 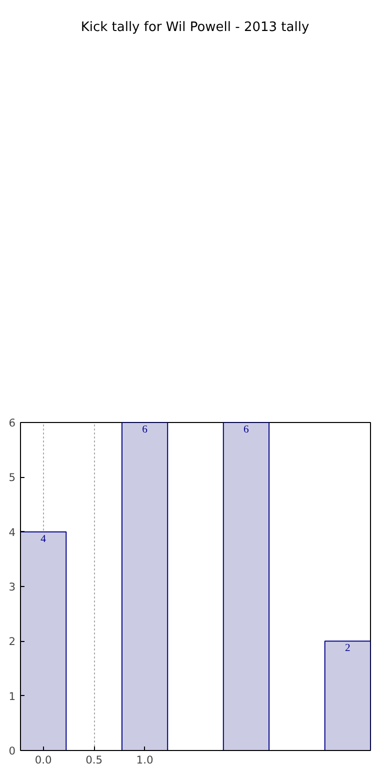 What do you see at coordinates (12, 423) in the screenshot?
I see `y-tick-label: 6` at bounding box center [12, 423].